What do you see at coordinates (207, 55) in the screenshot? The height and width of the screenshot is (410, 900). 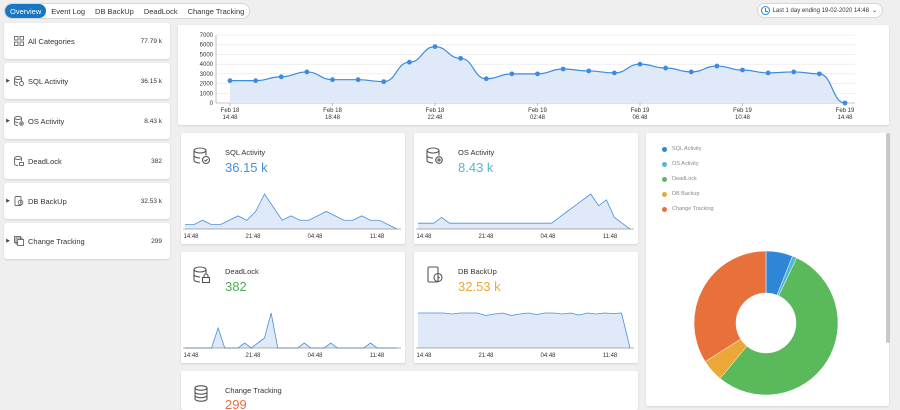 I see `y-tick-label: 5000` at bounding box center [207, 55].